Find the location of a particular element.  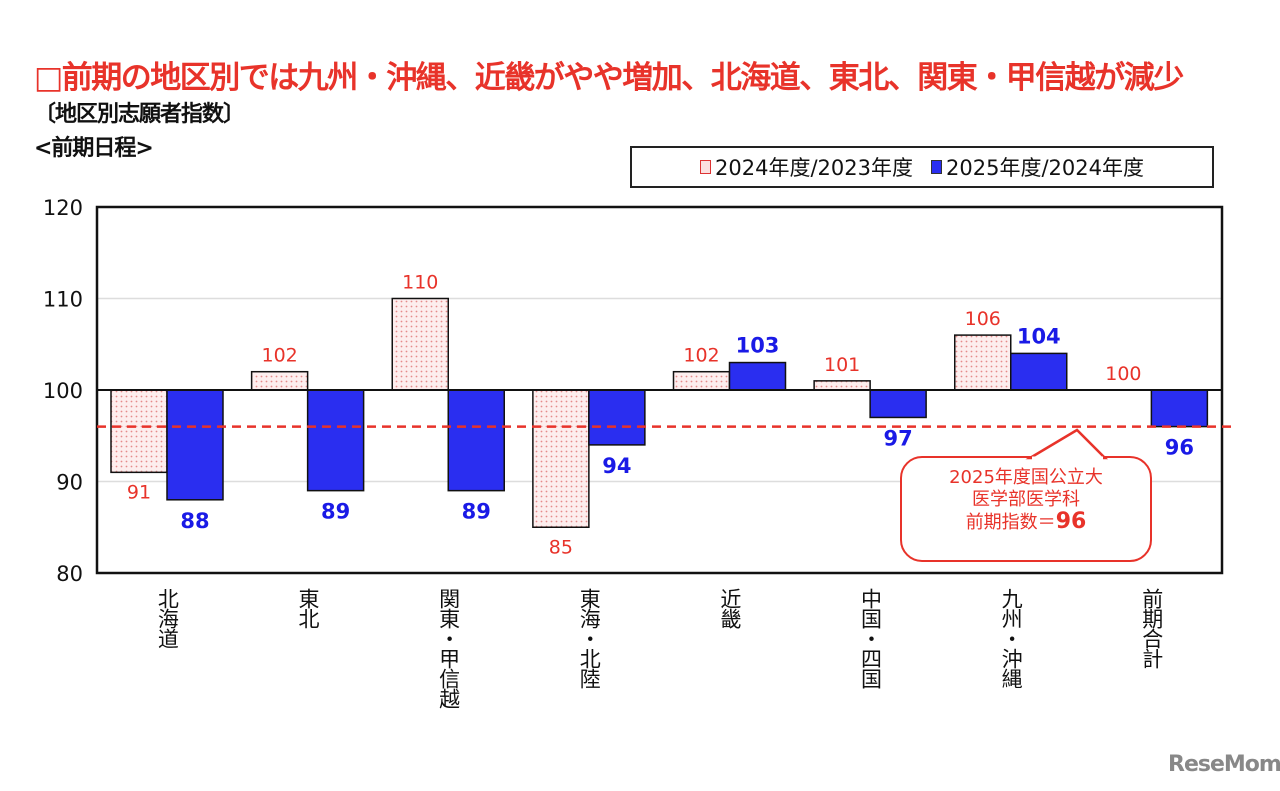

callout-box: 2025年度国公立大 医学部医学科 前期指数＝96 is located at coordinates (1026, 509).